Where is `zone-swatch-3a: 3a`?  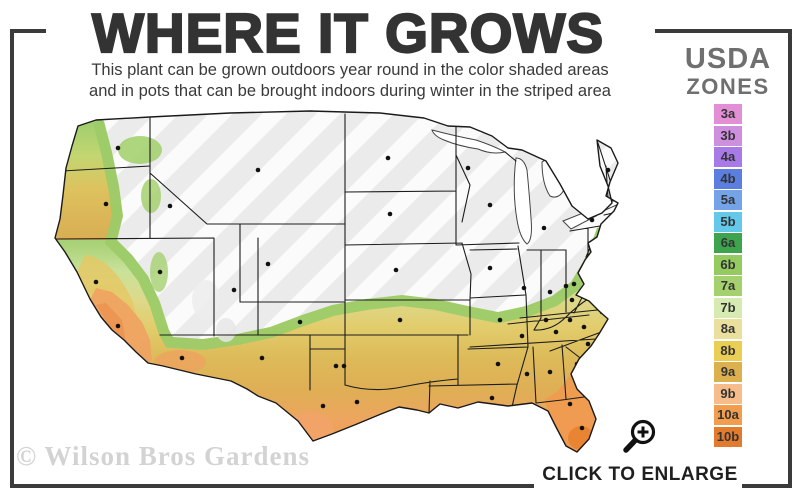
zone-swatch-3a: 3a is located at coordinates (728, 114).